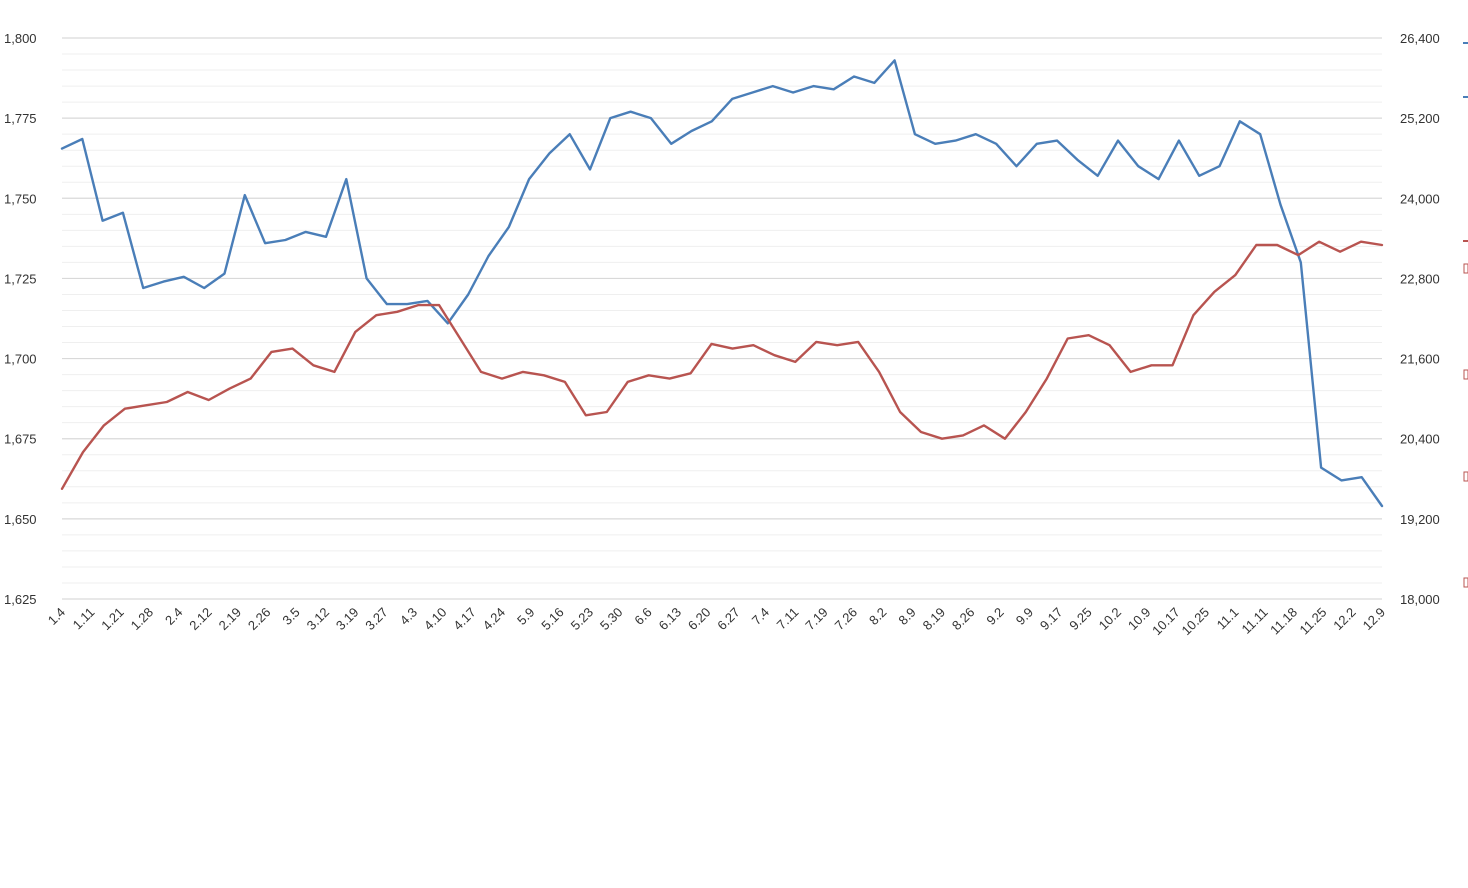 The image size is (1468, 888). Describe the element at coordinates (20, 359) in the screenshot. I see `left-tick-label: 1,700` at that location.